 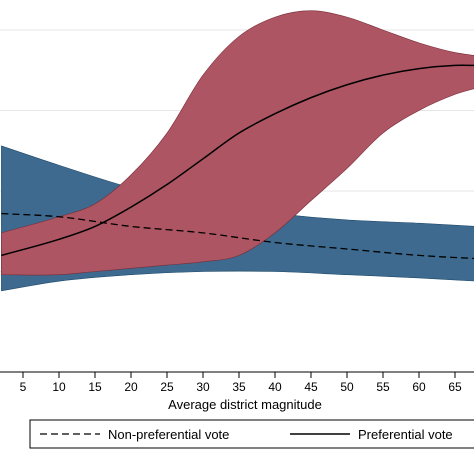 I want to click on x-tick-label-10: 10, so click(x=59, y=387).